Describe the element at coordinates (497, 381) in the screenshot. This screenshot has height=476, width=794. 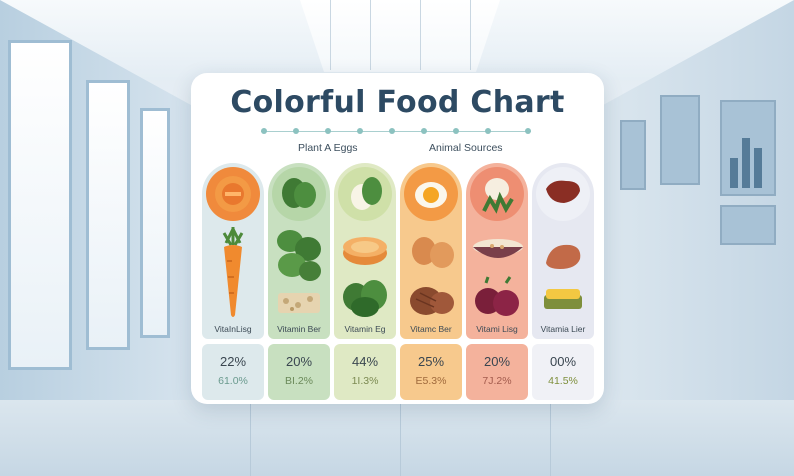
I see `stat-subvalue: 7J.2%` at that location.